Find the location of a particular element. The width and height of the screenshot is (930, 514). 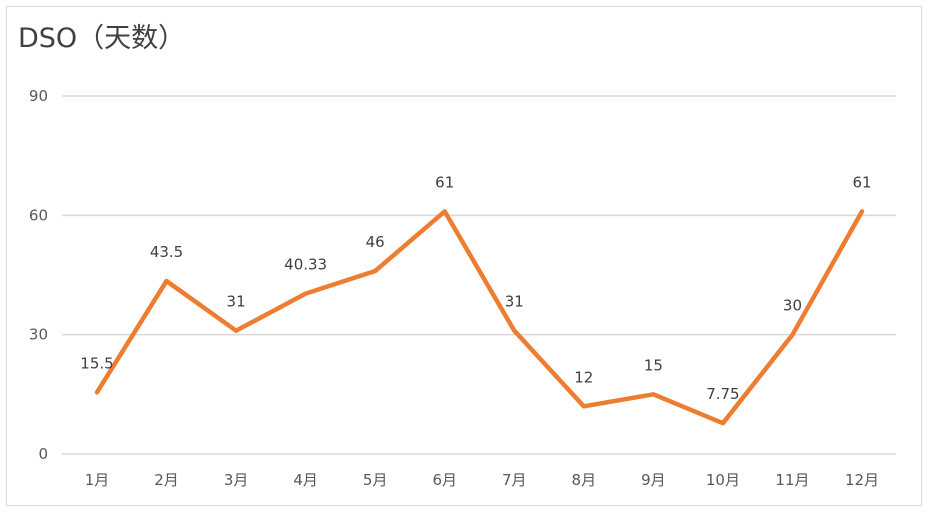

data-label: 12 is located at coordinates (583, 377).